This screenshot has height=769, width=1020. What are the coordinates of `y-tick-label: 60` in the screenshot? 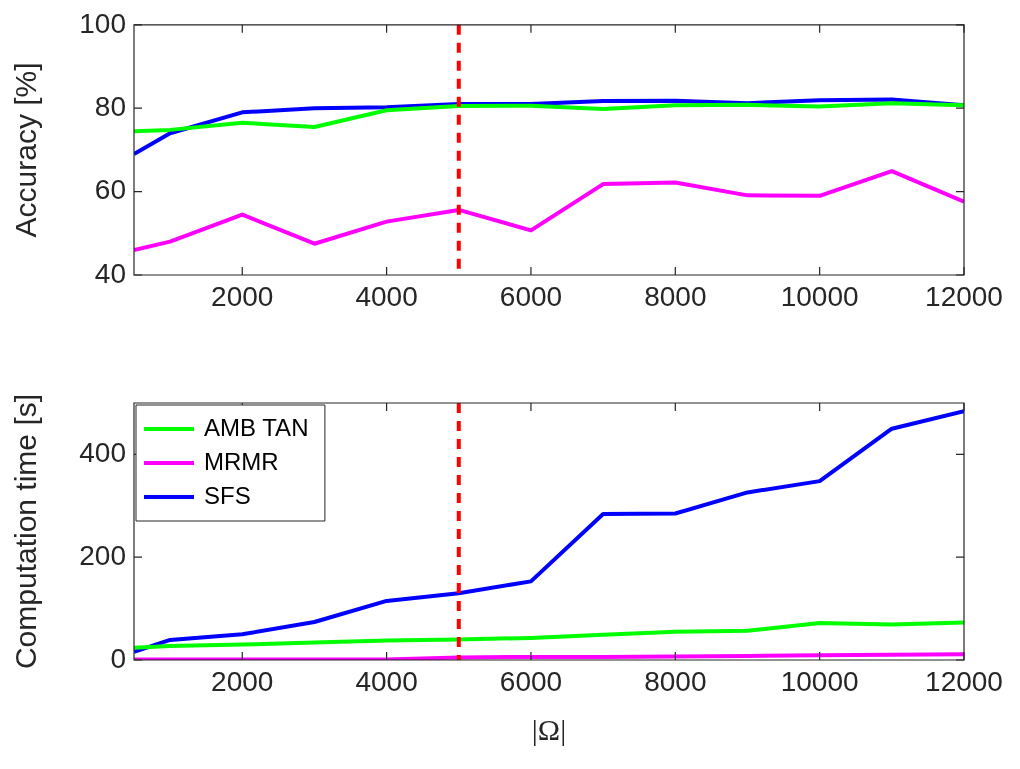 It's located at (110, 190).